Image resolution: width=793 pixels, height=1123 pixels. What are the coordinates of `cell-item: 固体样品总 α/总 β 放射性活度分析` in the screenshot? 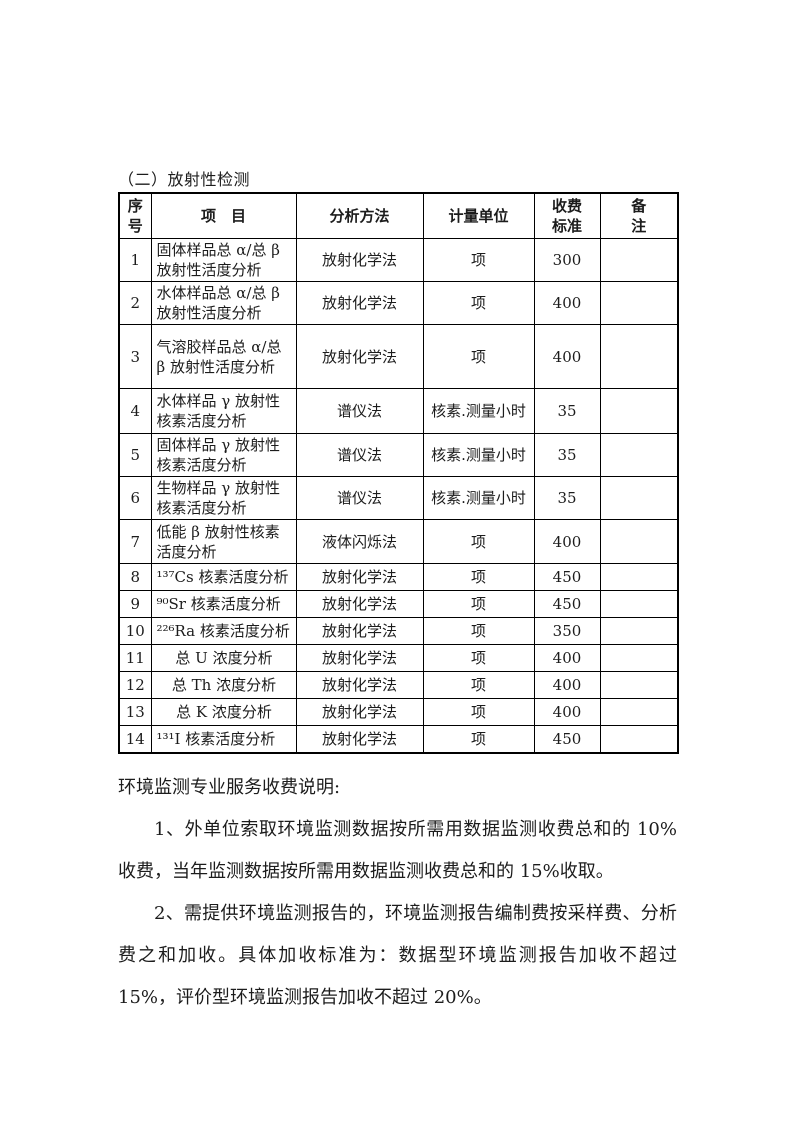 It's located at (223, 260).